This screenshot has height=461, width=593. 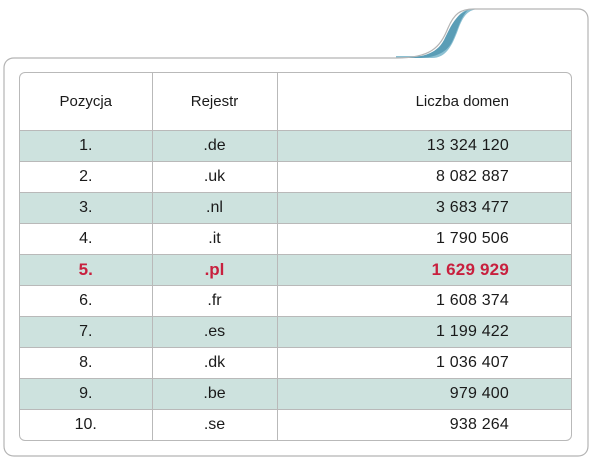 I want to click on folder-tab, so click(x=492, y=33).